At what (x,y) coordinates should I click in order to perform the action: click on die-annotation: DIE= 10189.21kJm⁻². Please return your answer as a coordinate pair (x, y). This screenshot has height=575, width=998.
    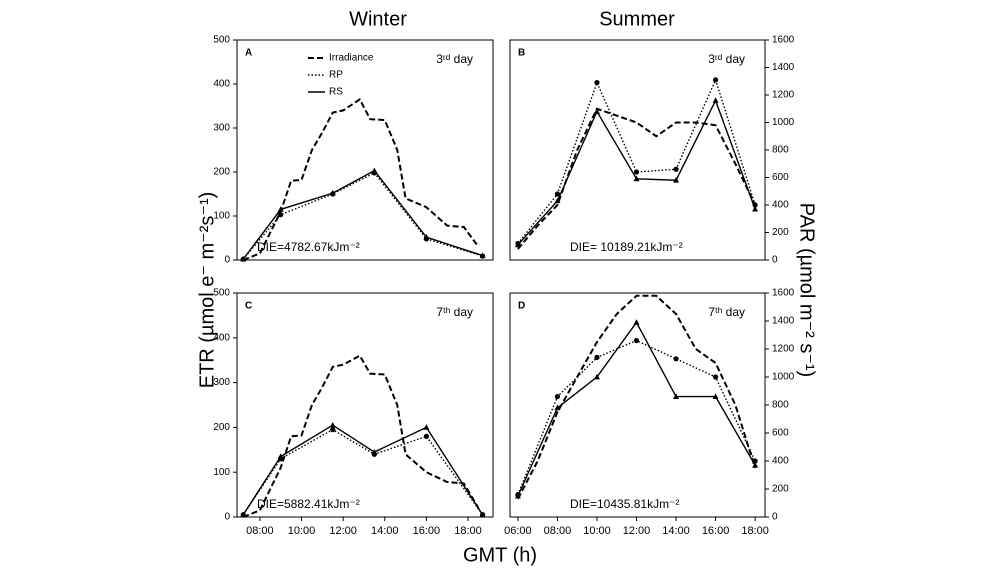
    Looking at the image, I should click on (626, 247).